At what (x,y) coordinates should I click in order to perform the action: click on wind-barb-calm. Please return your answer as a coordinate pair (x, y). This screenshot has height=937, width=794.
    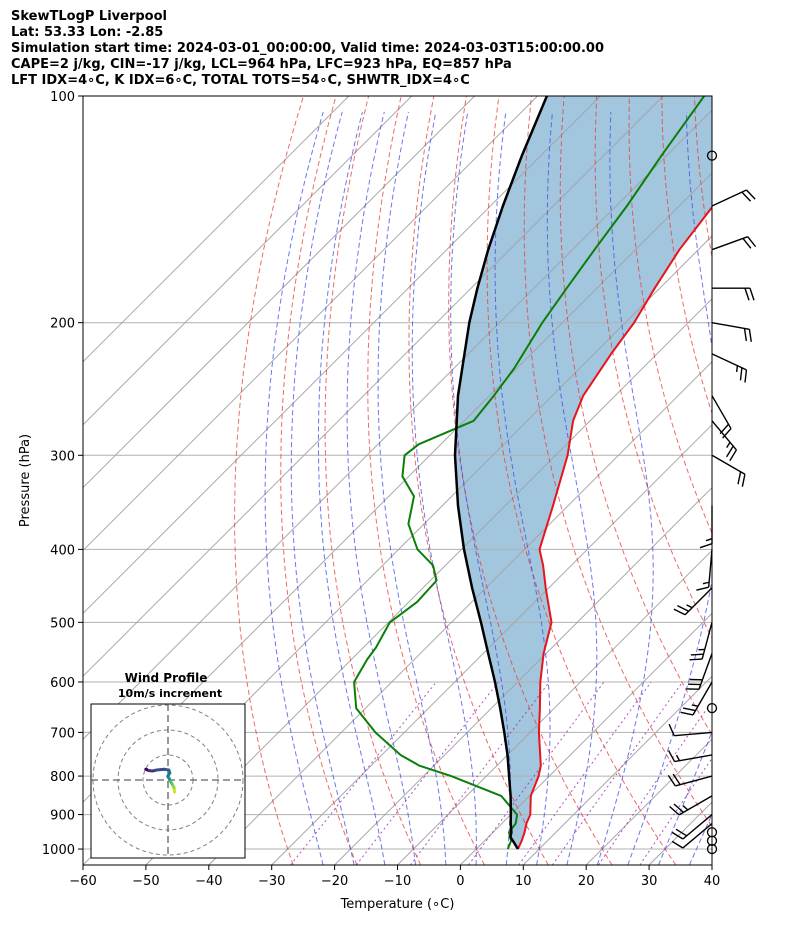
    Looking at the image, I should click on (712, 708).